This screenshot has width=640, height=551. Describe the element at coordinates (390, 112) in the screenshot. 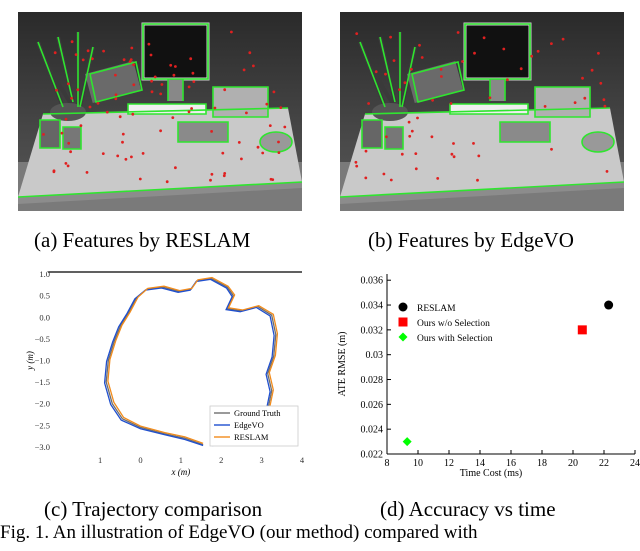

I see `plant-pot` at that location.